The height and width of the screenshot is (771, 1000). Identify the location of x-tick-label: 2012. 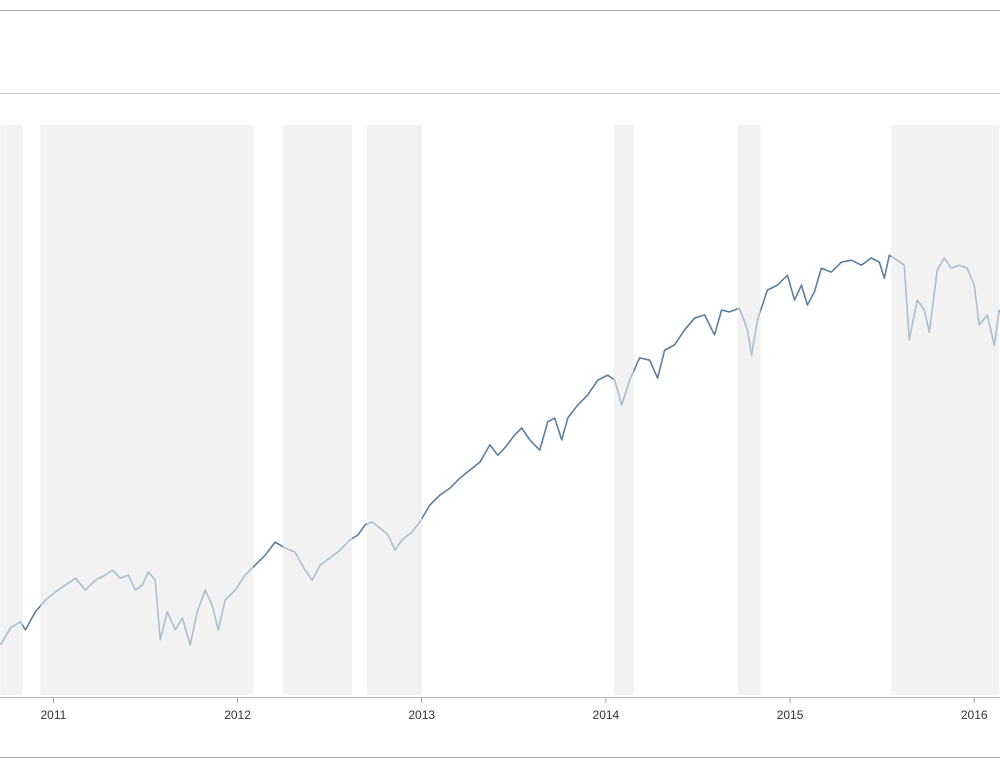
(237, 715).